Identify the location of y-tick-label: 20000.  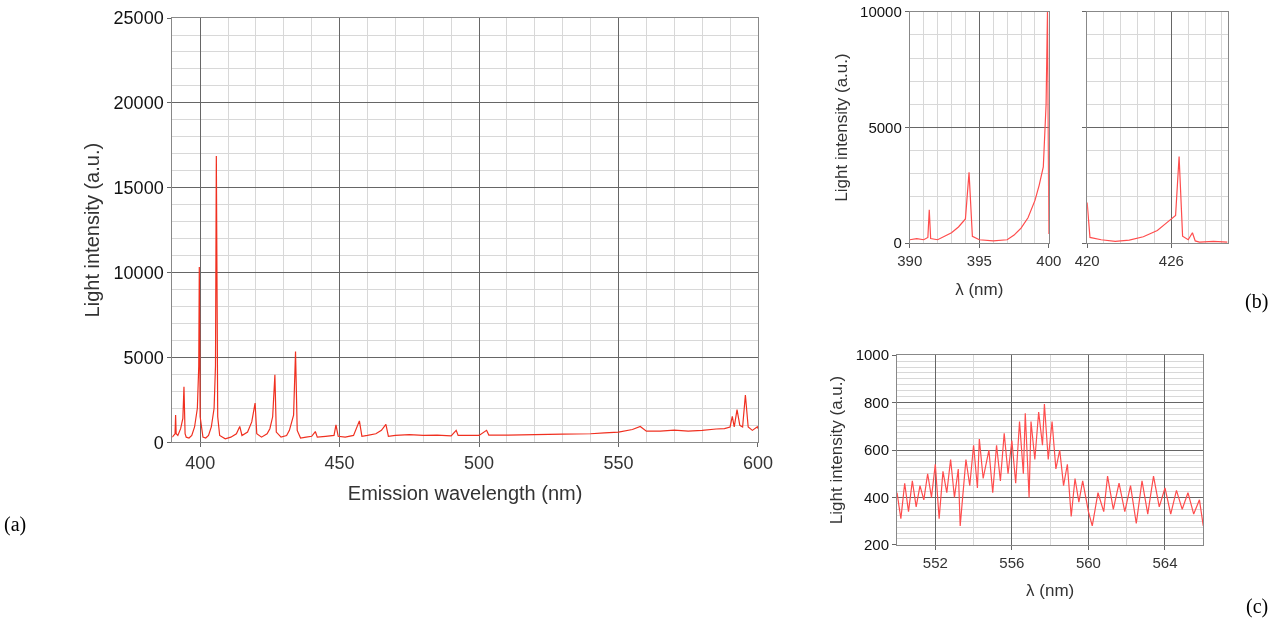
(138, 103).